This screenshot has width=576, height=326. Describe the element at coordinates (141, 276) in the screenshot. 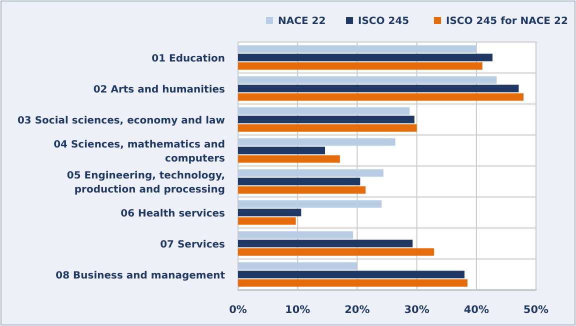

I see `y-tick-label: 08 Business and management` at that location.